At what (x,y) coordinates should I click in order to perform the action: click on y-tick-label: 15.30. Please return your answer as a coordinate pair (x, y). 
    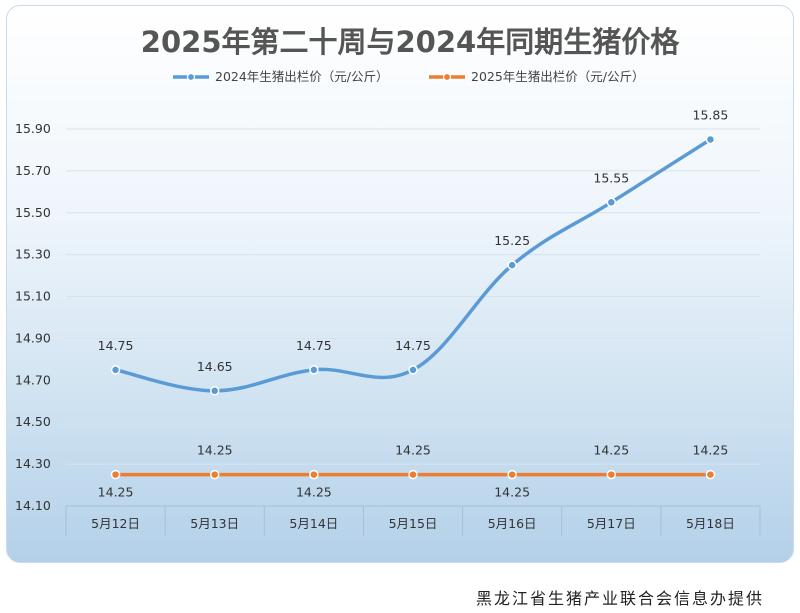
    Looking at the image, I should click on (33, 254).